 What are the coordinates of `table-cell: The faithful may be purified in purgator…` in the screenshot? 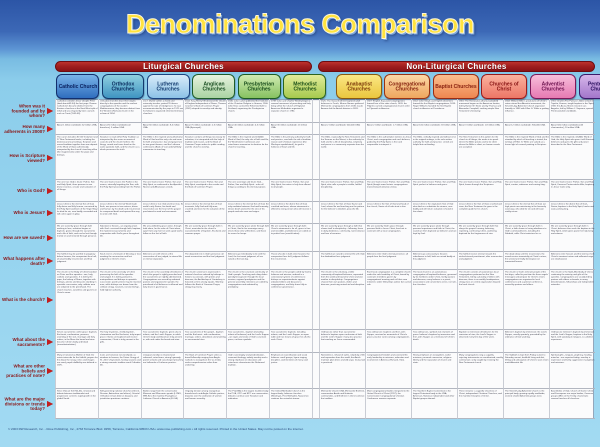 It's located at (76, 261).